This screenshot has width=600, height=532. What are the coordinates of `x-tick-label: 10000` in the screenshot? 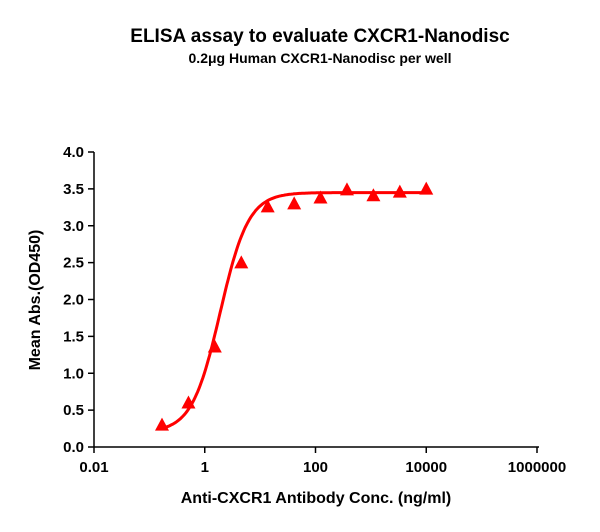 It's located at (426, 467).